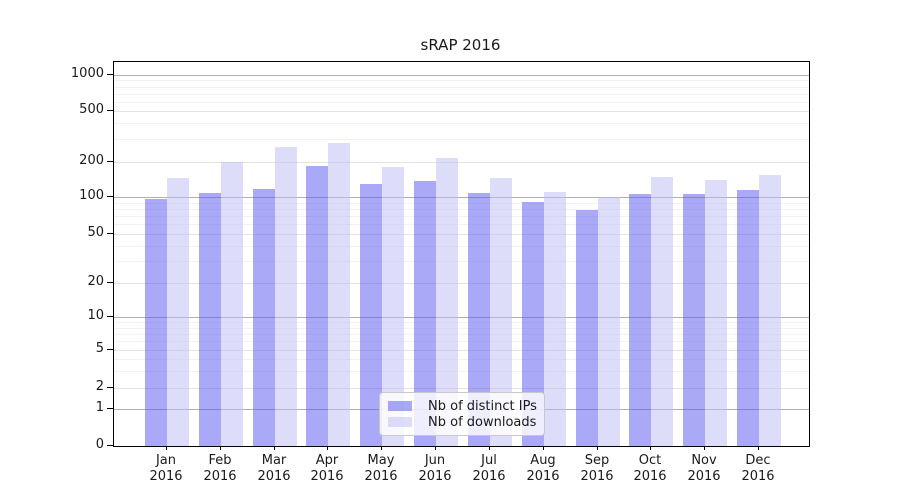  What do you see at coordinates (393, 306) in the screenshot?
I see `bar-s1-may` at bounding box center [393, 306].